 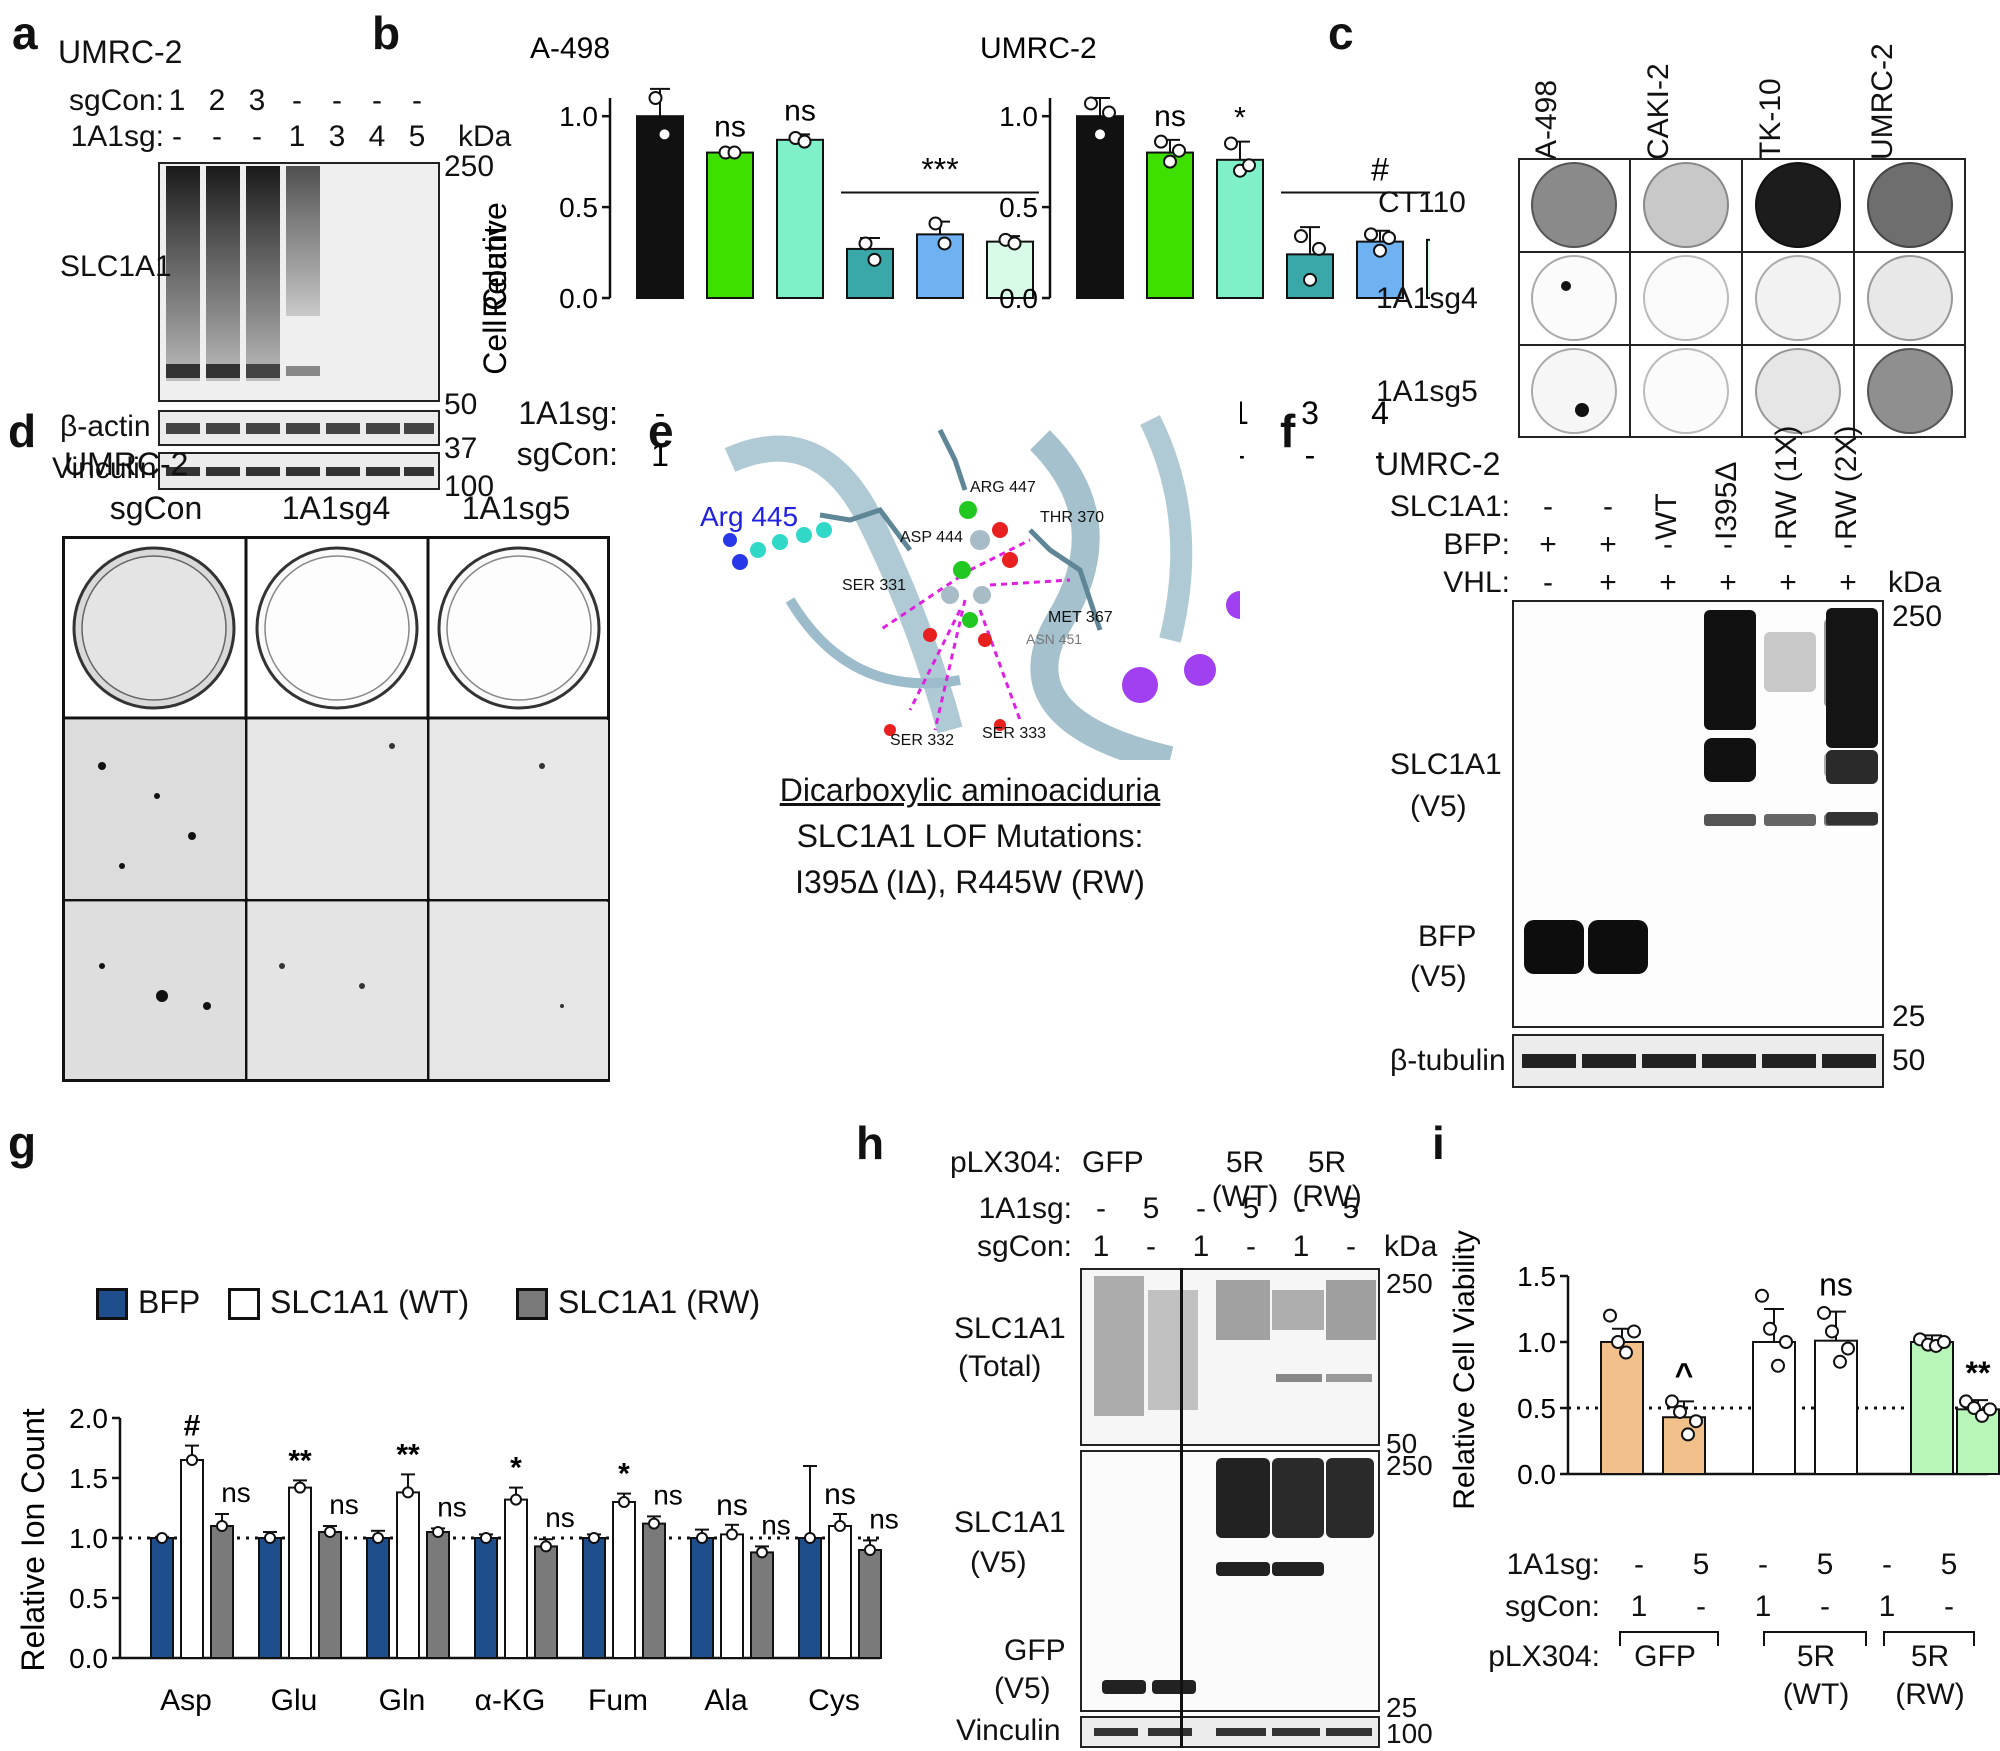 What do you see at coordinates (1341, 33) in the screenshot?
I see `panel-label-c: c` at bounding box center [1341, 33].